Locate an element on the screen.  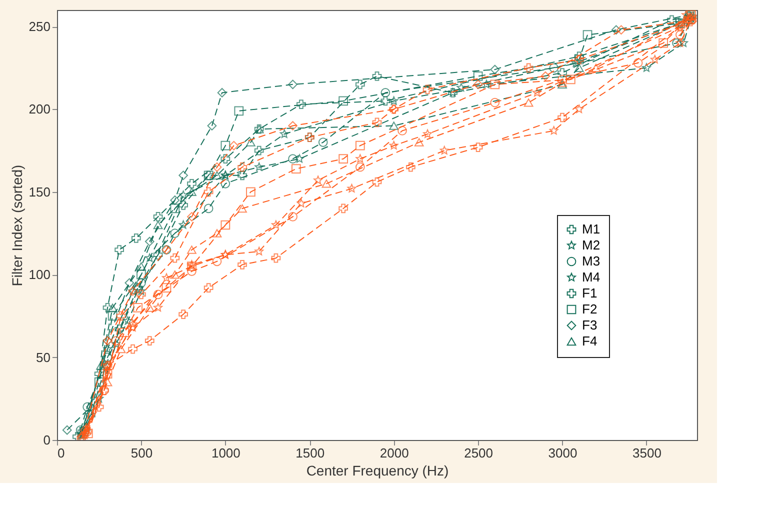
y-tick-label: 100 is located at coordinates (39, 274).